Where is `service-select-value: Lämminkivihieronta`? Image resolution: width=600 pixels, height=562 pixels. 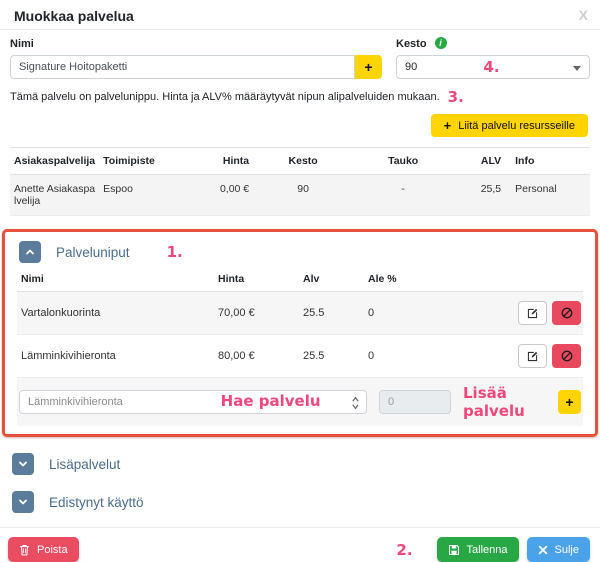
service-select-value: Lämminkivihieronta is located at coordinates (75, 402).